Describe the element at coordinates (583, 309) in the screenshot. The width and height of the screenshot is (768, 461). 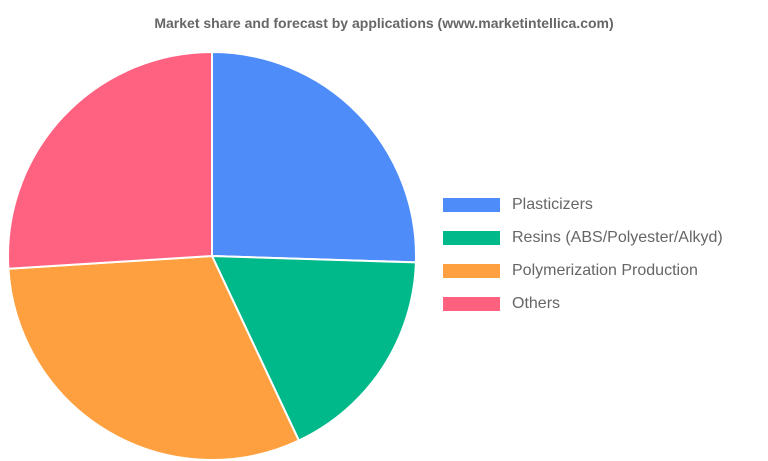
I see `legend-item-others: Others` at that location.